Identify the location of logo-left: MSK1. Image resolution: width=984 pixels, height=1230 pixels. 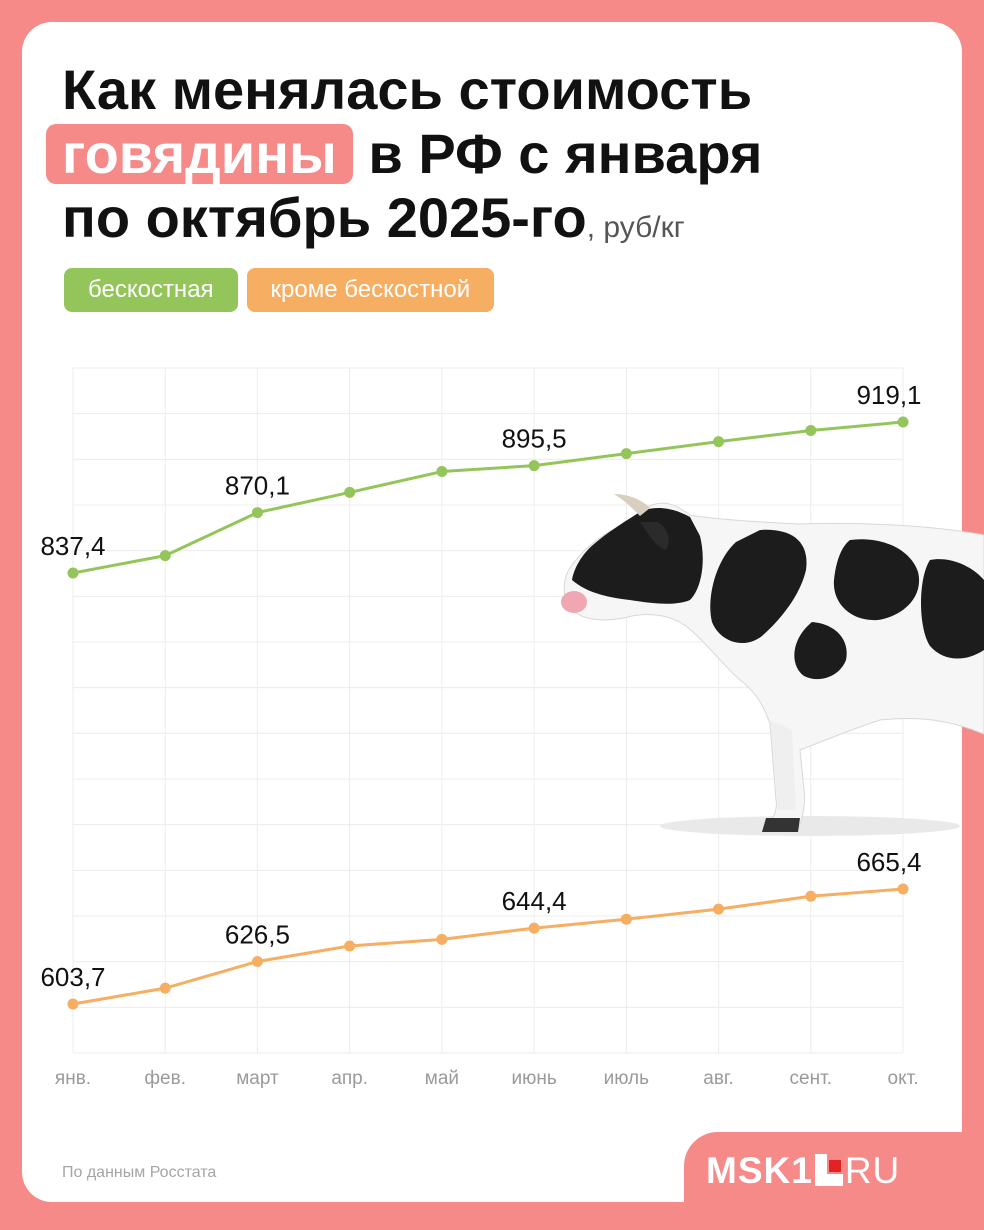
(759, 1170).